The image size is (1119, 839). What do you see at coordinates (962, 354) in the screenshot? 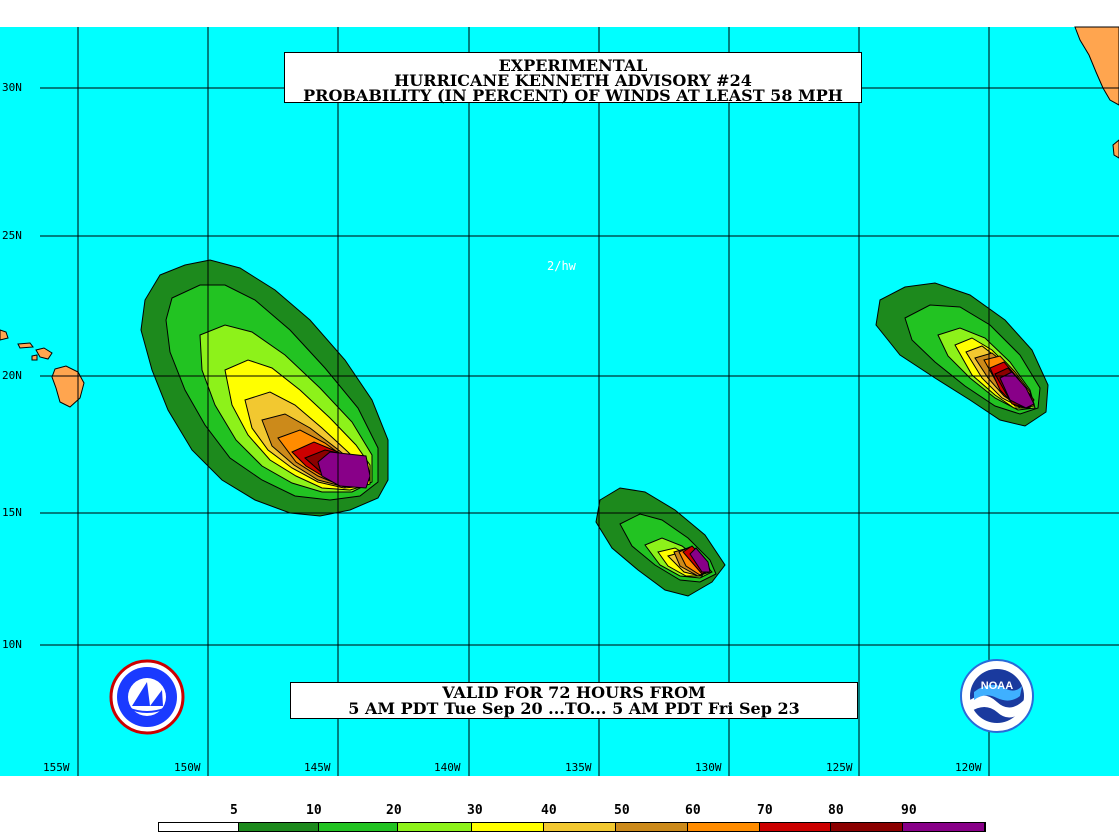
I see `contour-east` at bounding box center [962, 354].